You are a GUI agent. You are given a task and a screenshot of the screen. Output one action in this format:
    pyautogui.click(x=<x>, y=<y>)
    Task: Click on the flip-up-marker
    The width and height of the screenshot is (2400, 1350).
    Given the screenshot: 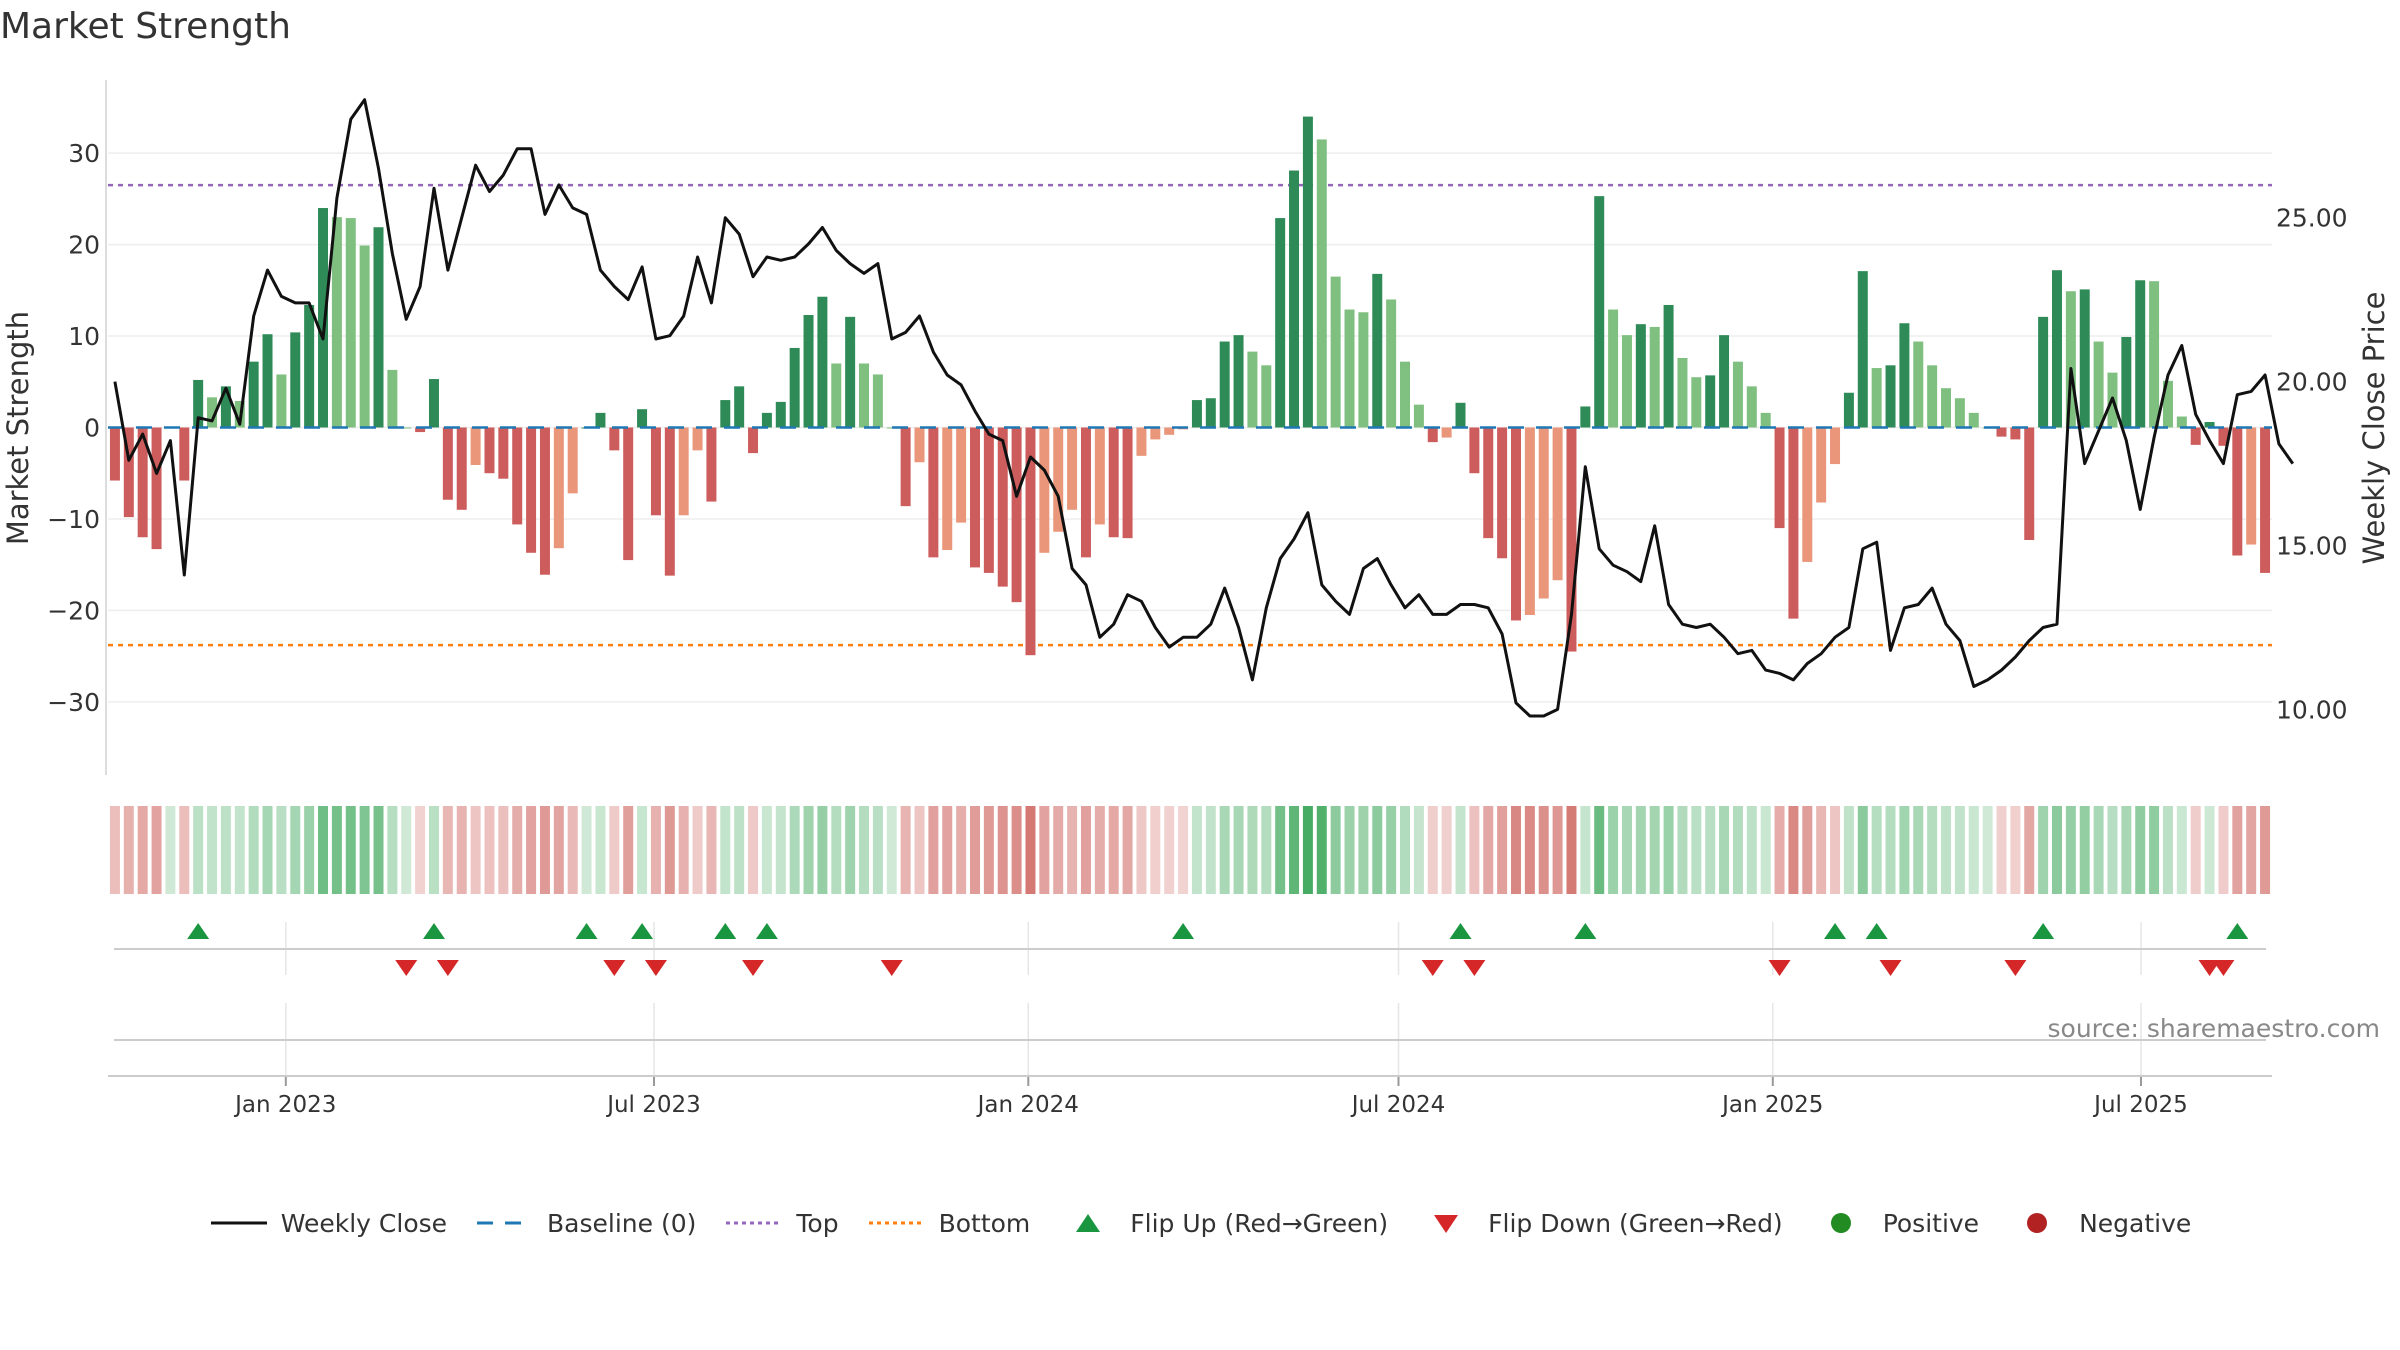 What is the action you would take?
    pyautogui.click(x=1183, y=931)
    